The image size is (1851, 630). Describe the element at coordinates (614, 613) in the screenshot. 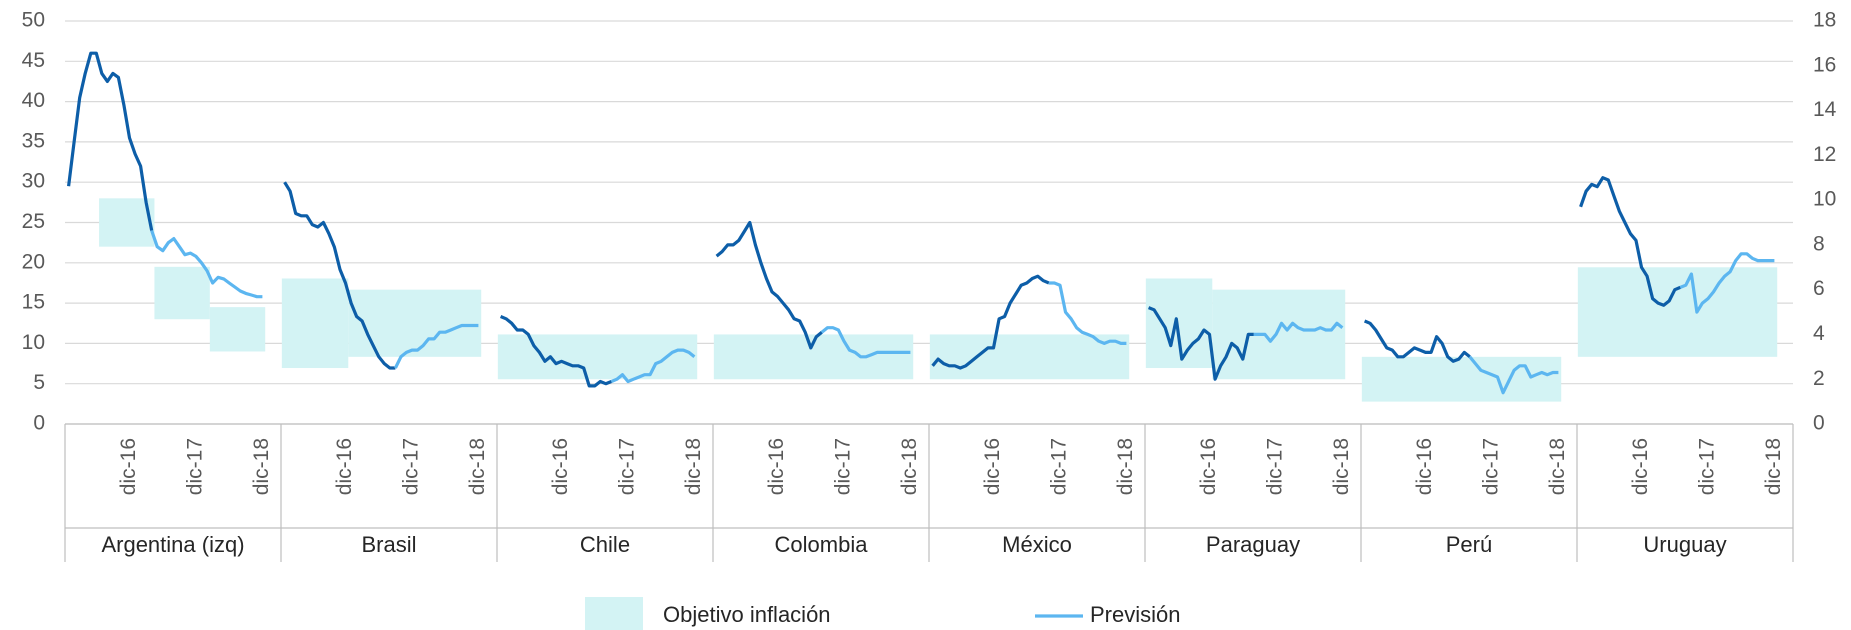

I see `legend-swatch` at that location.